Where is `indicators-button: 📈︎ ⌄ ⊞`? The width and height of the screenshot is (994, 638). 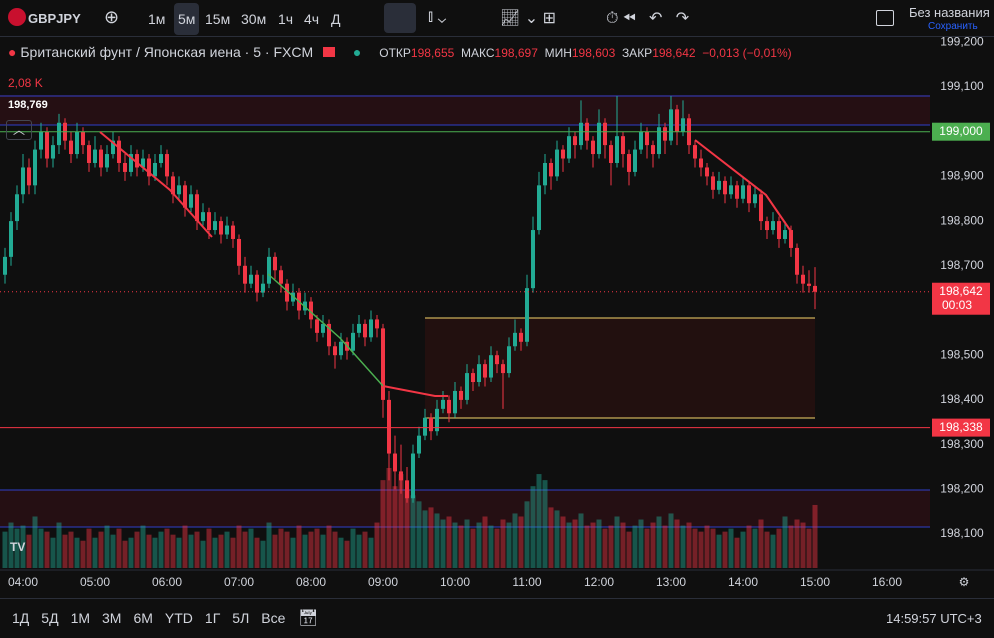
indicators-button: 📈︎ ⌄ ⊞ is located at coordinates (528, 18).